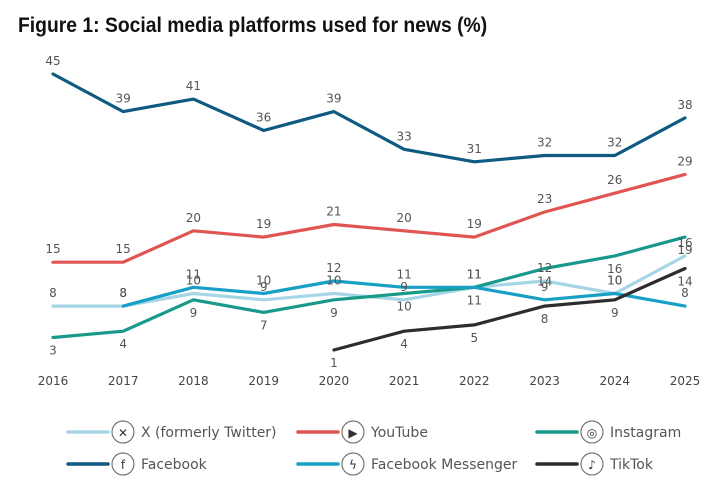 The image size is (720, 494). I want to click on legend-item-x-formerly-twitter: ✕ X (formerly Twitter), so click(171, 432).